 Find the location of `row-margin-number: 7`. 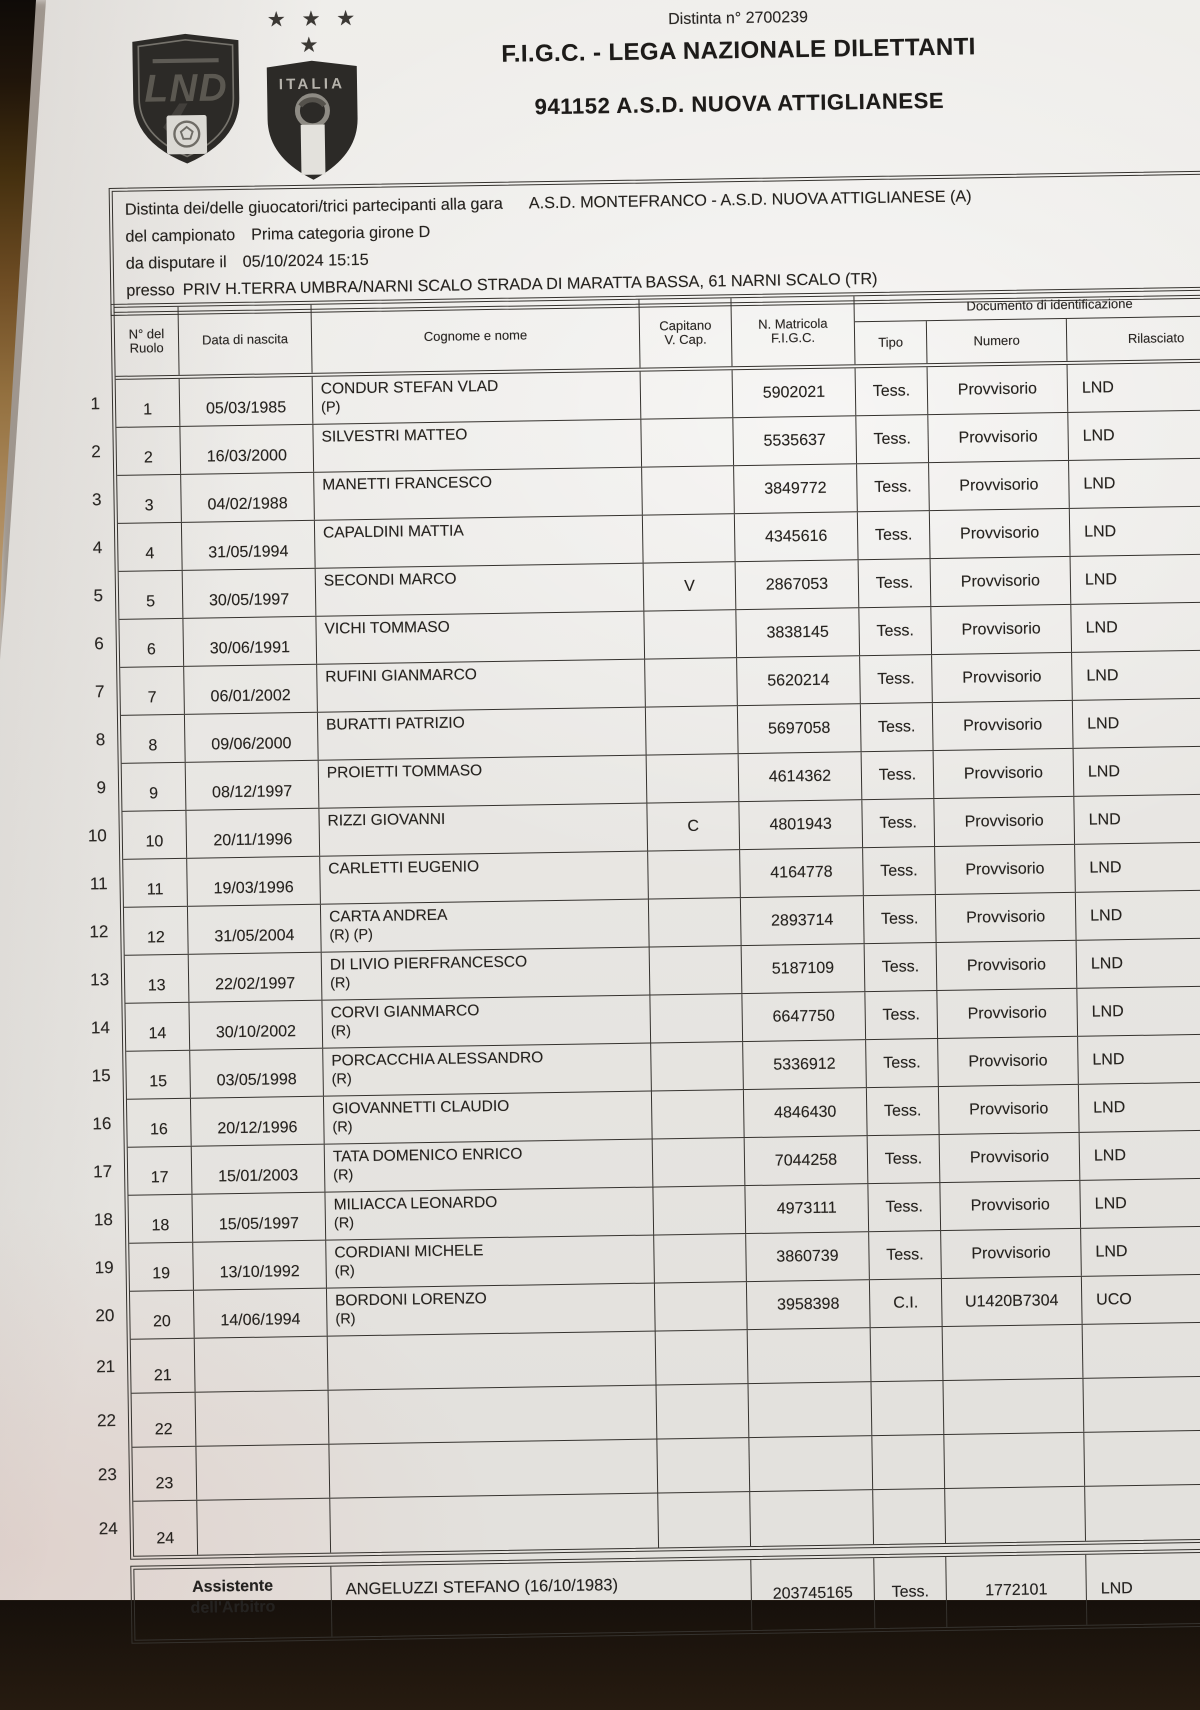

row-margin-number: 7 is located at coordinates (99, 691).